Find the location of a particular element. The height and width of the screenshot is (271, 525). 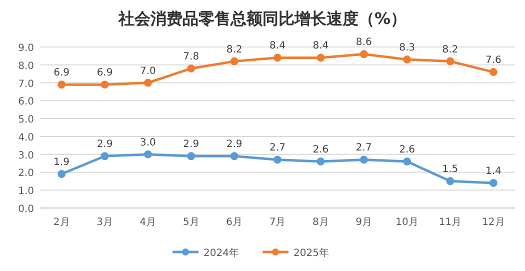

y-tick-label: 9.0 is located at coordinates (26, 48).